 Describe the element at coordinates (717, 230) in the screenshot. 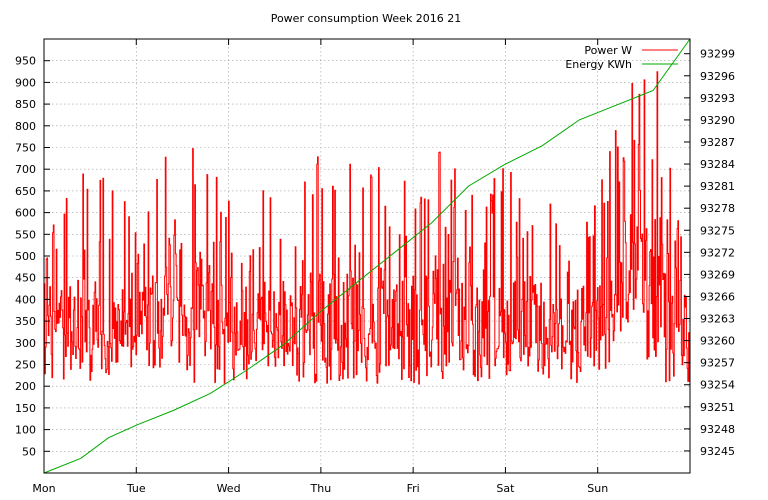

I see `y2-tick-label: 93275` at that location.